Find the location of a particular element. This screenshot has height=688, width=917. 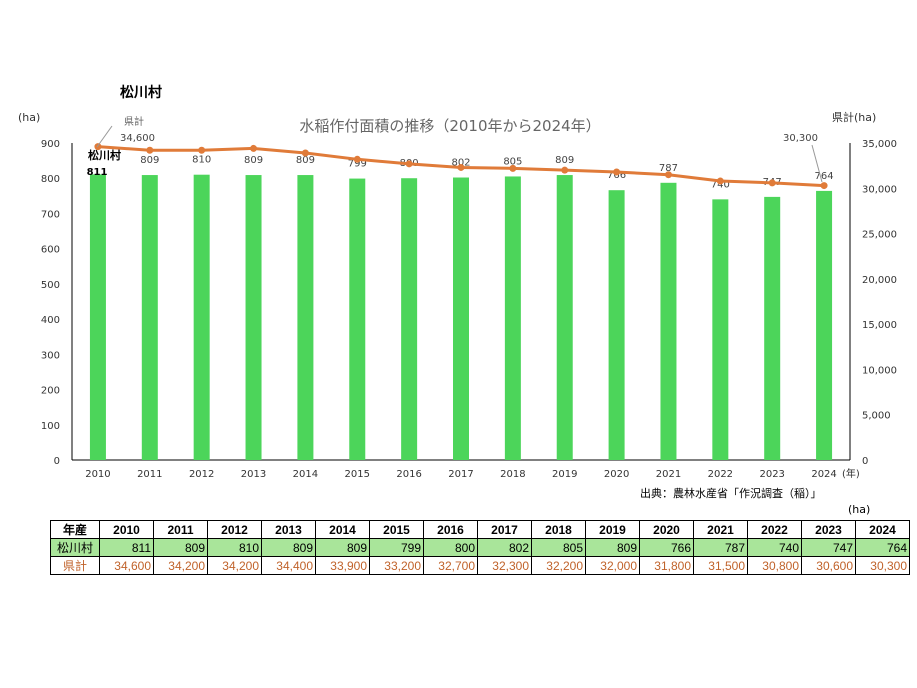

bar-data-label: 811 is located at coordinates (97, 172).